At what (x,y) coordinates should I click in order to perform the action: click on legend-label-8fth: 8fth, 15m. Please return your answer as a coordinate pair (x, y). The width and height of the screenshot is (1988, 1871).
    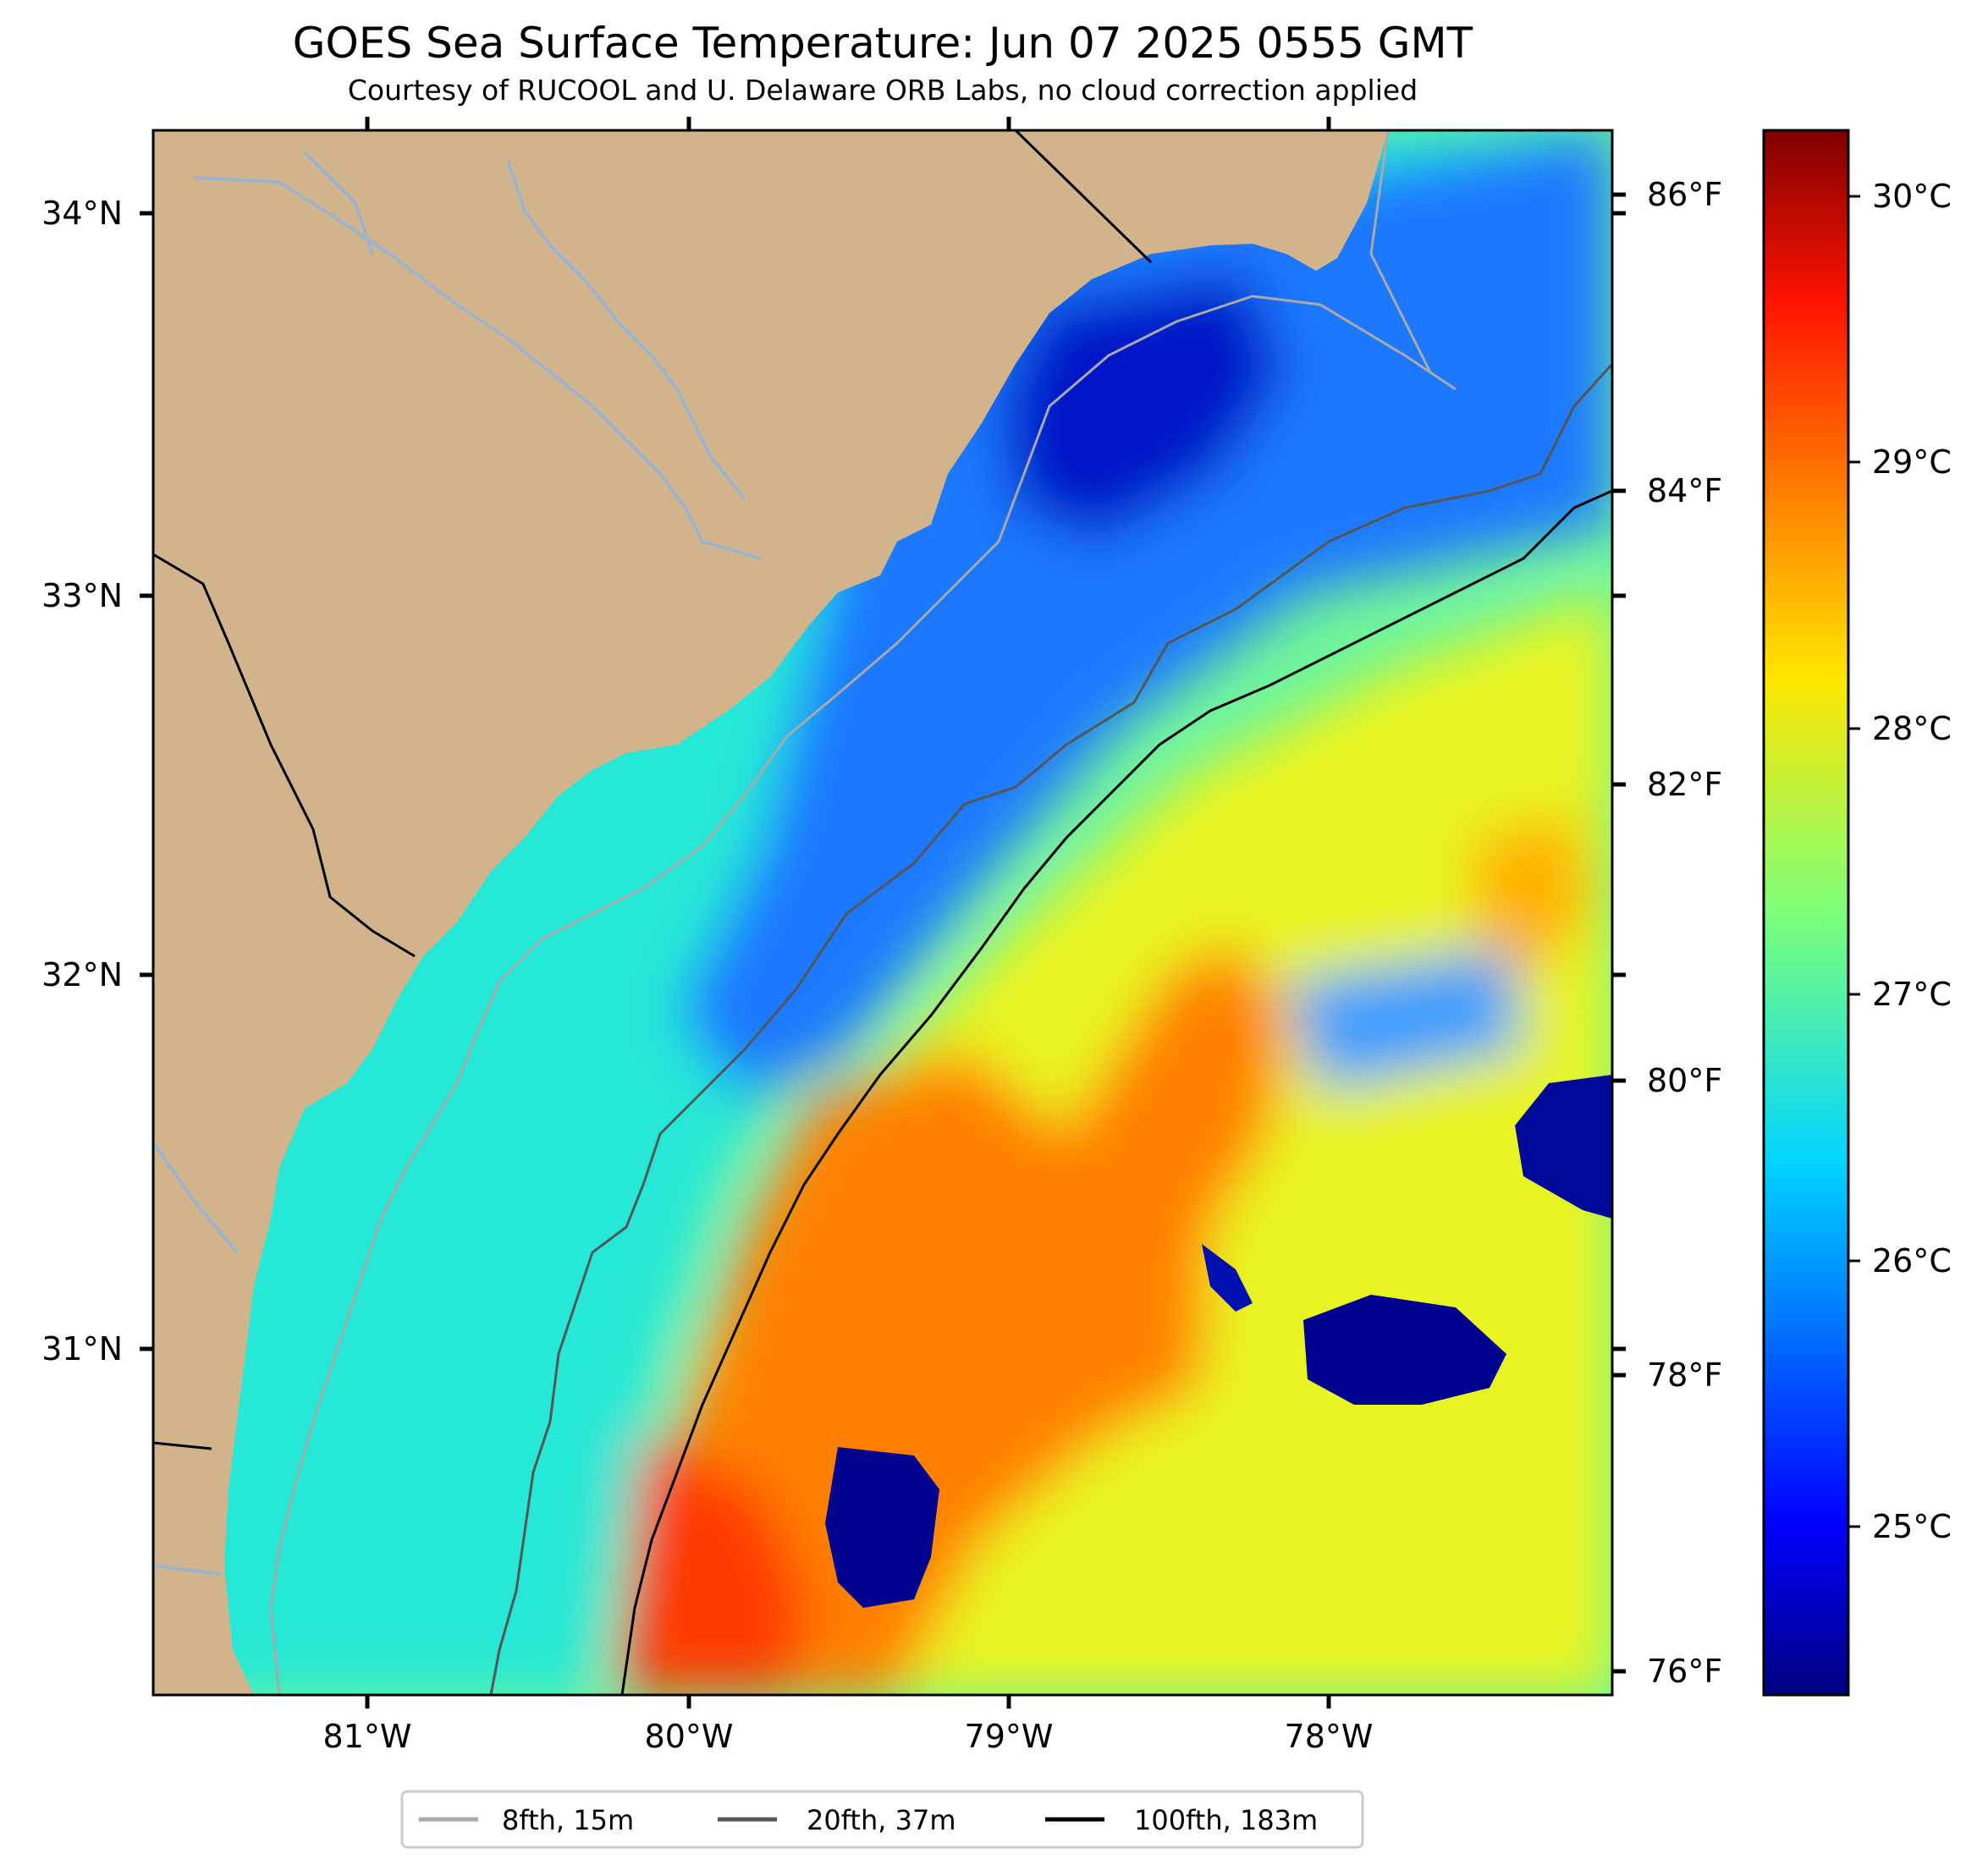
    Looking at the image, I should click on (568, 1820).